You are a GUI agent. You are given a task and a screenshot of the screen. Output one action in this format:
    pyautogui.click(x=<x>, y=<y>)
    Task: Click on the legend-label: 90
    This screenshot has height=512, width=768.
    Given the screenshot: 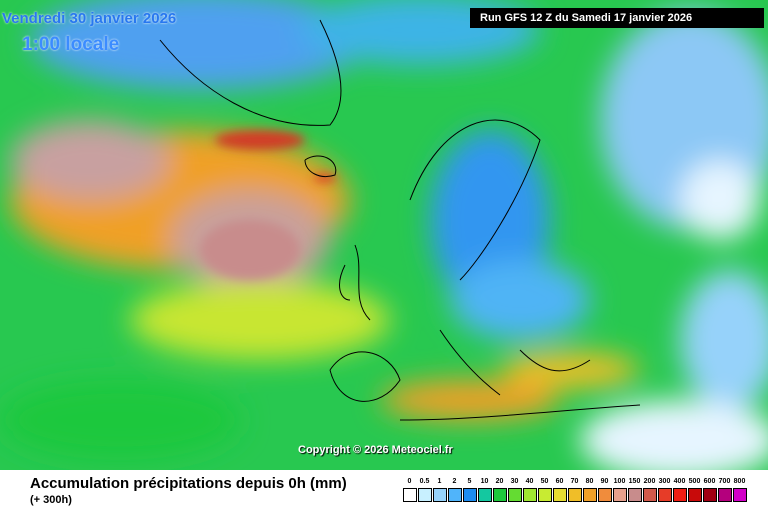 What is the action you would take?
    pyautogui.click(x=604, y=481)
    